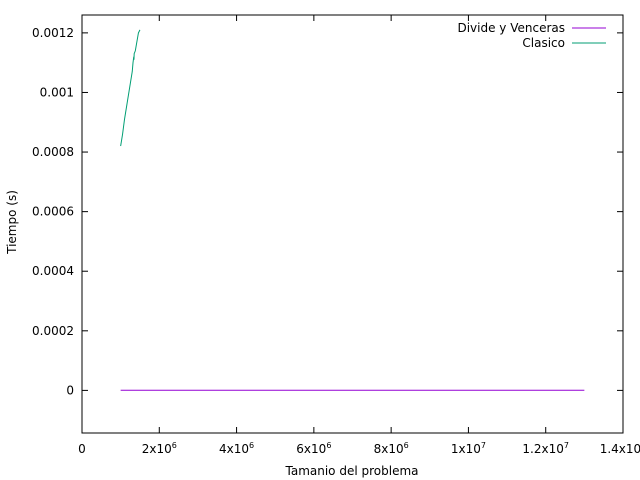 This screenshot has height=480, width=640. I want to click on y-tick-label: 0.001, so click(57, 92).